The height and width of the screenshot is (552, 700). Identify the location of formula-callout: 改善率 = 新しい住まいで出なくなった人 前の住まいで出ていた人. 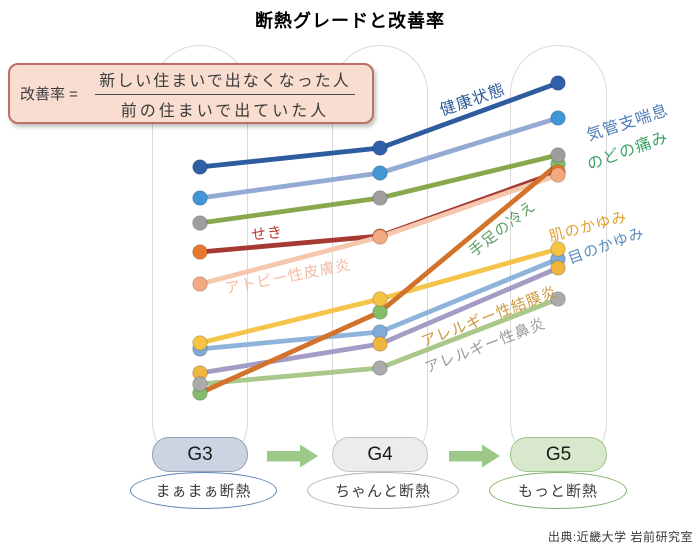
(191, 93).